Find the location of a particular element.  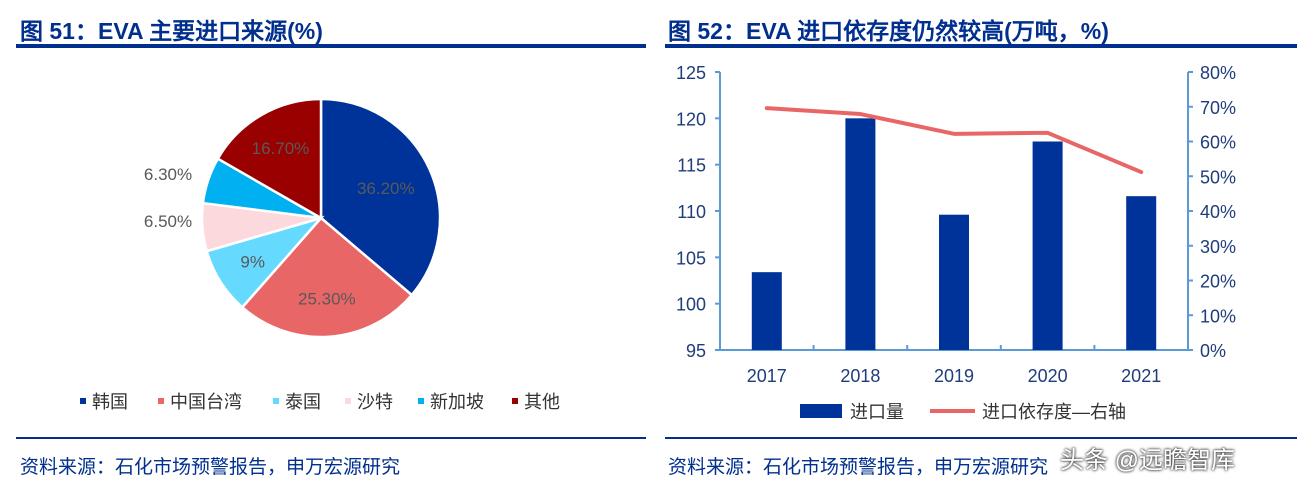

bar-2018 is located at coordinates (860, 234).